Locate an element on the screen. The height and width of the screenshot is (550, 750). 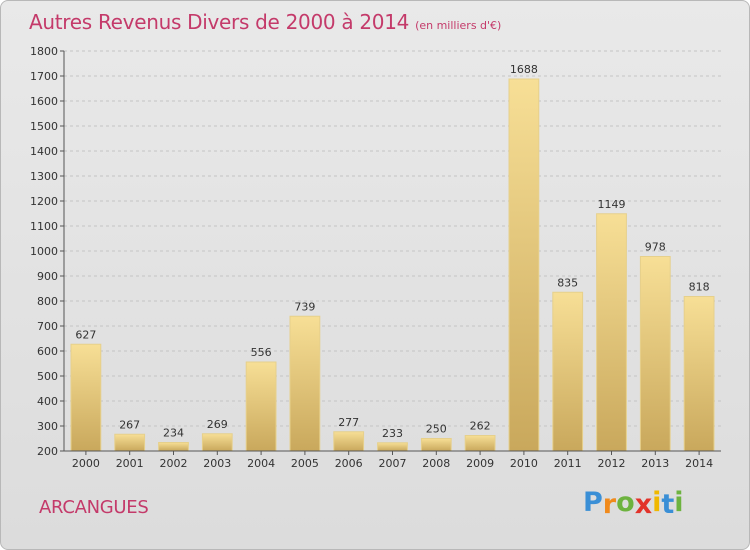
x-tick-label: 2010 is located at coordinates (524, 463).